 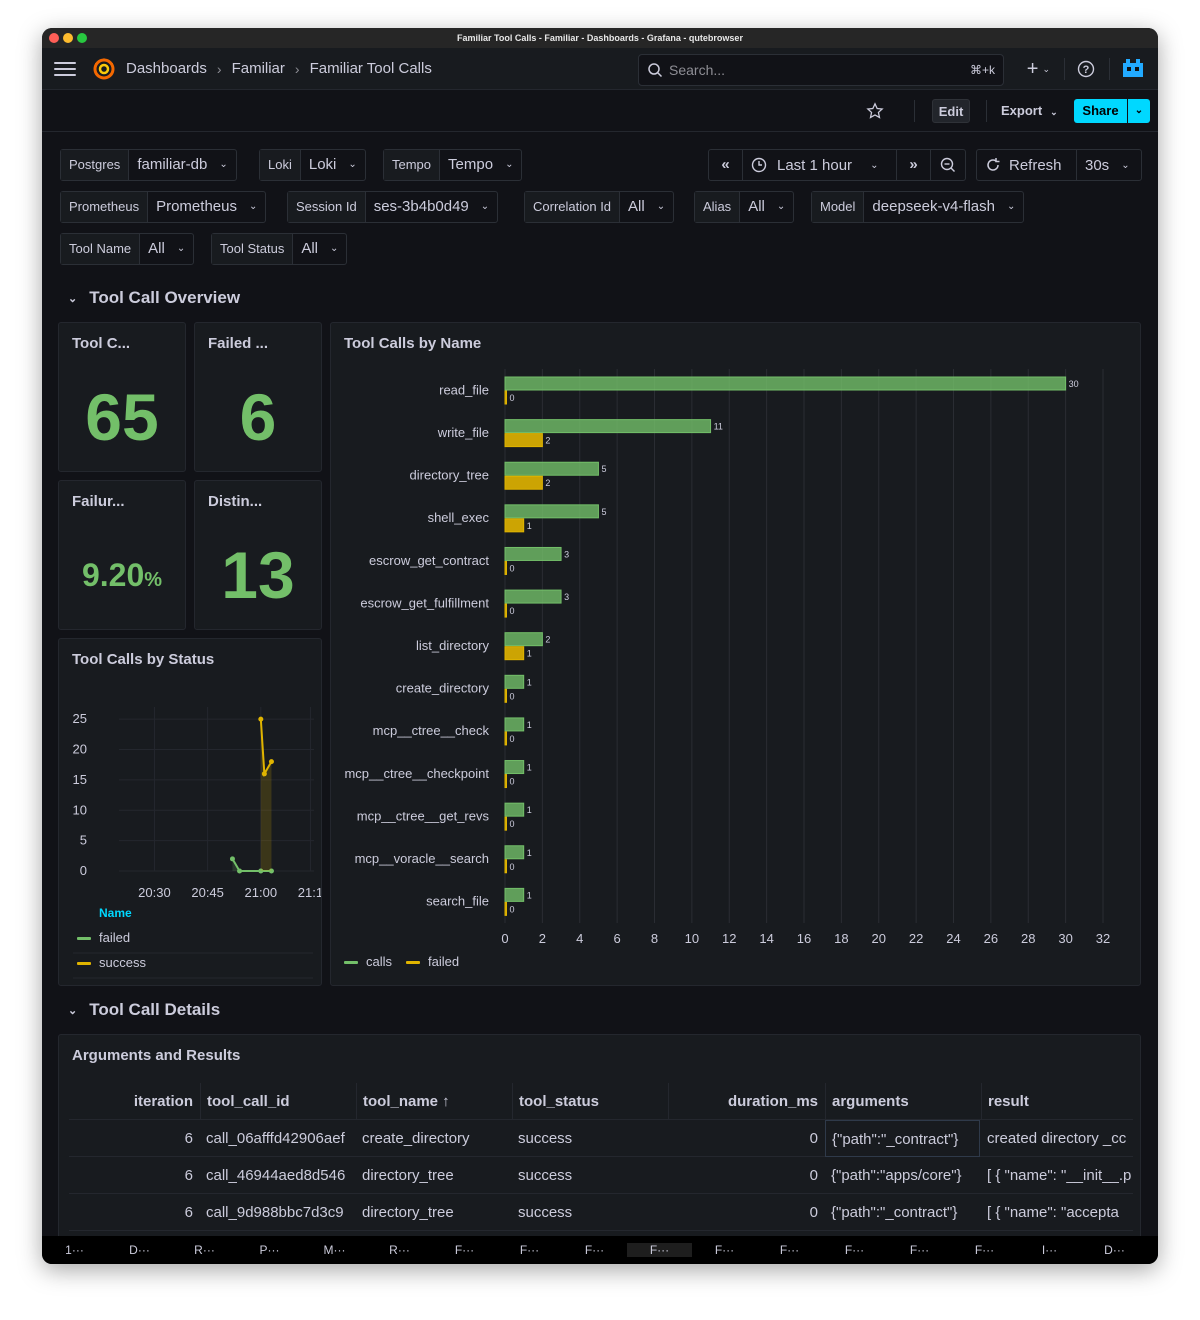 What do you see at coordinates (459, 517) in the screenshot?
I see `category-label: shell_exec` at bounding box center [459, 517].